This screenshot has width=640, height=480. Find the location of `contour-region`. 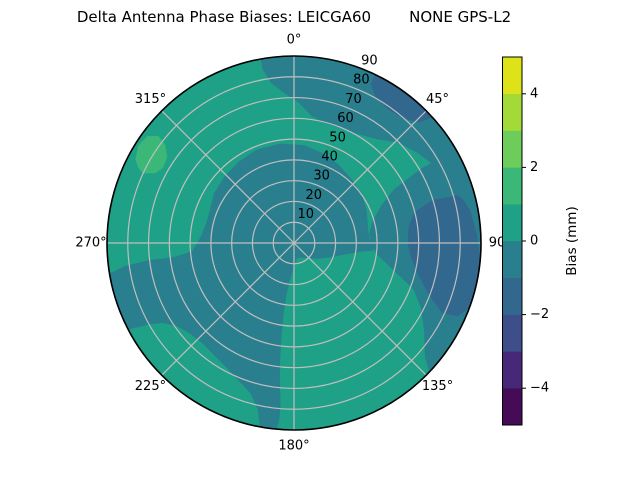

contour-region is located at coordinates (444, 256).